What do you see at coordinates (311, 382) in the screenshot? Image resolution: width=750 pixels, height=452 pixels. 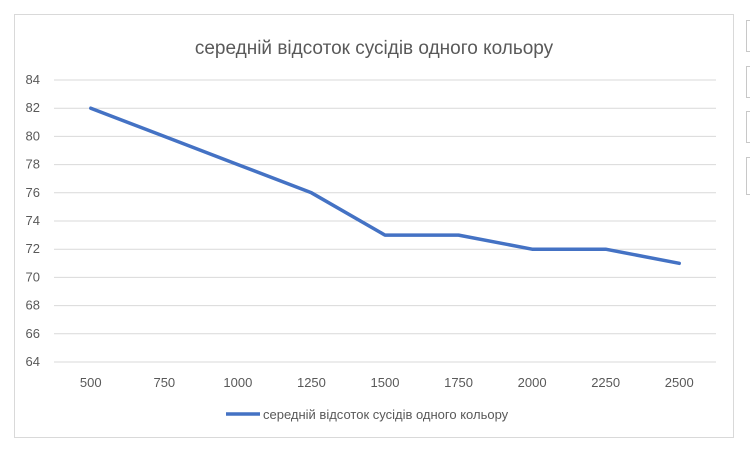 I see `x-tick-label: 1250` at bounding box center [311, 382].